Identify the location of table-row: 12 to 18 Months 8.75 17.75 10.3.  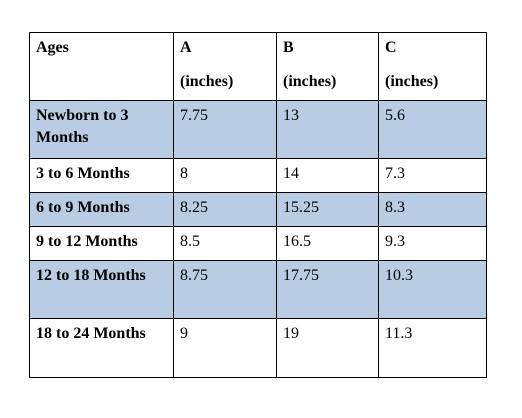
(258, 289).